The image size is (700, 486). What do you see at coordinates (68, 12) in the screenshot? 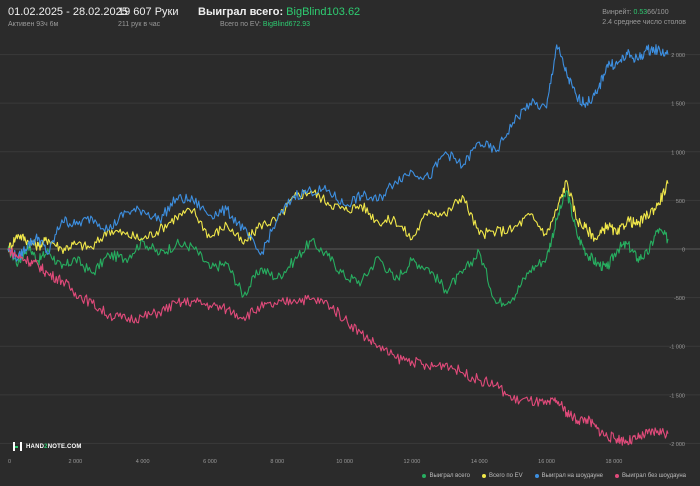
I see `date-range: 01.02.2025 - 28.02.2025` at bounding box center [68, 12].